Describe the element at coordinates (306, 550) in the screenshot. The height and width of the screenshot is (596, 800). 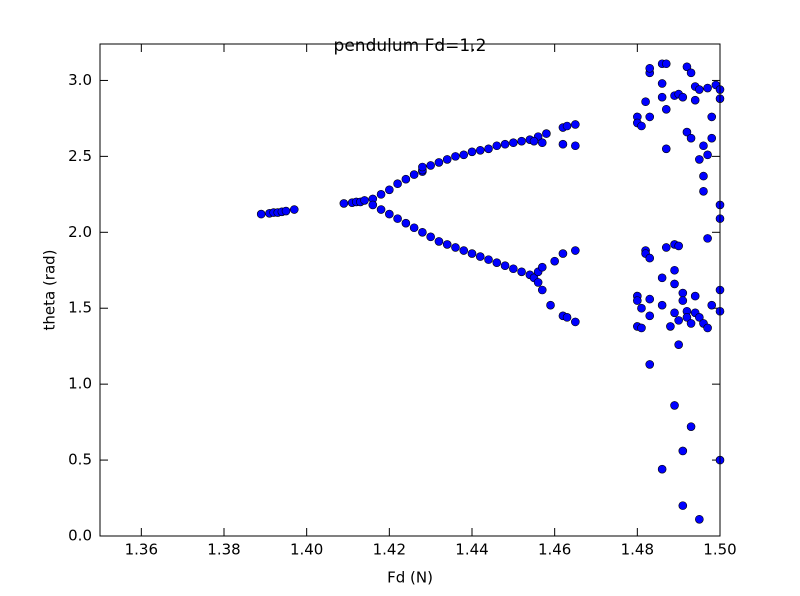
I see `x-tick-label: 1.40` at that location.